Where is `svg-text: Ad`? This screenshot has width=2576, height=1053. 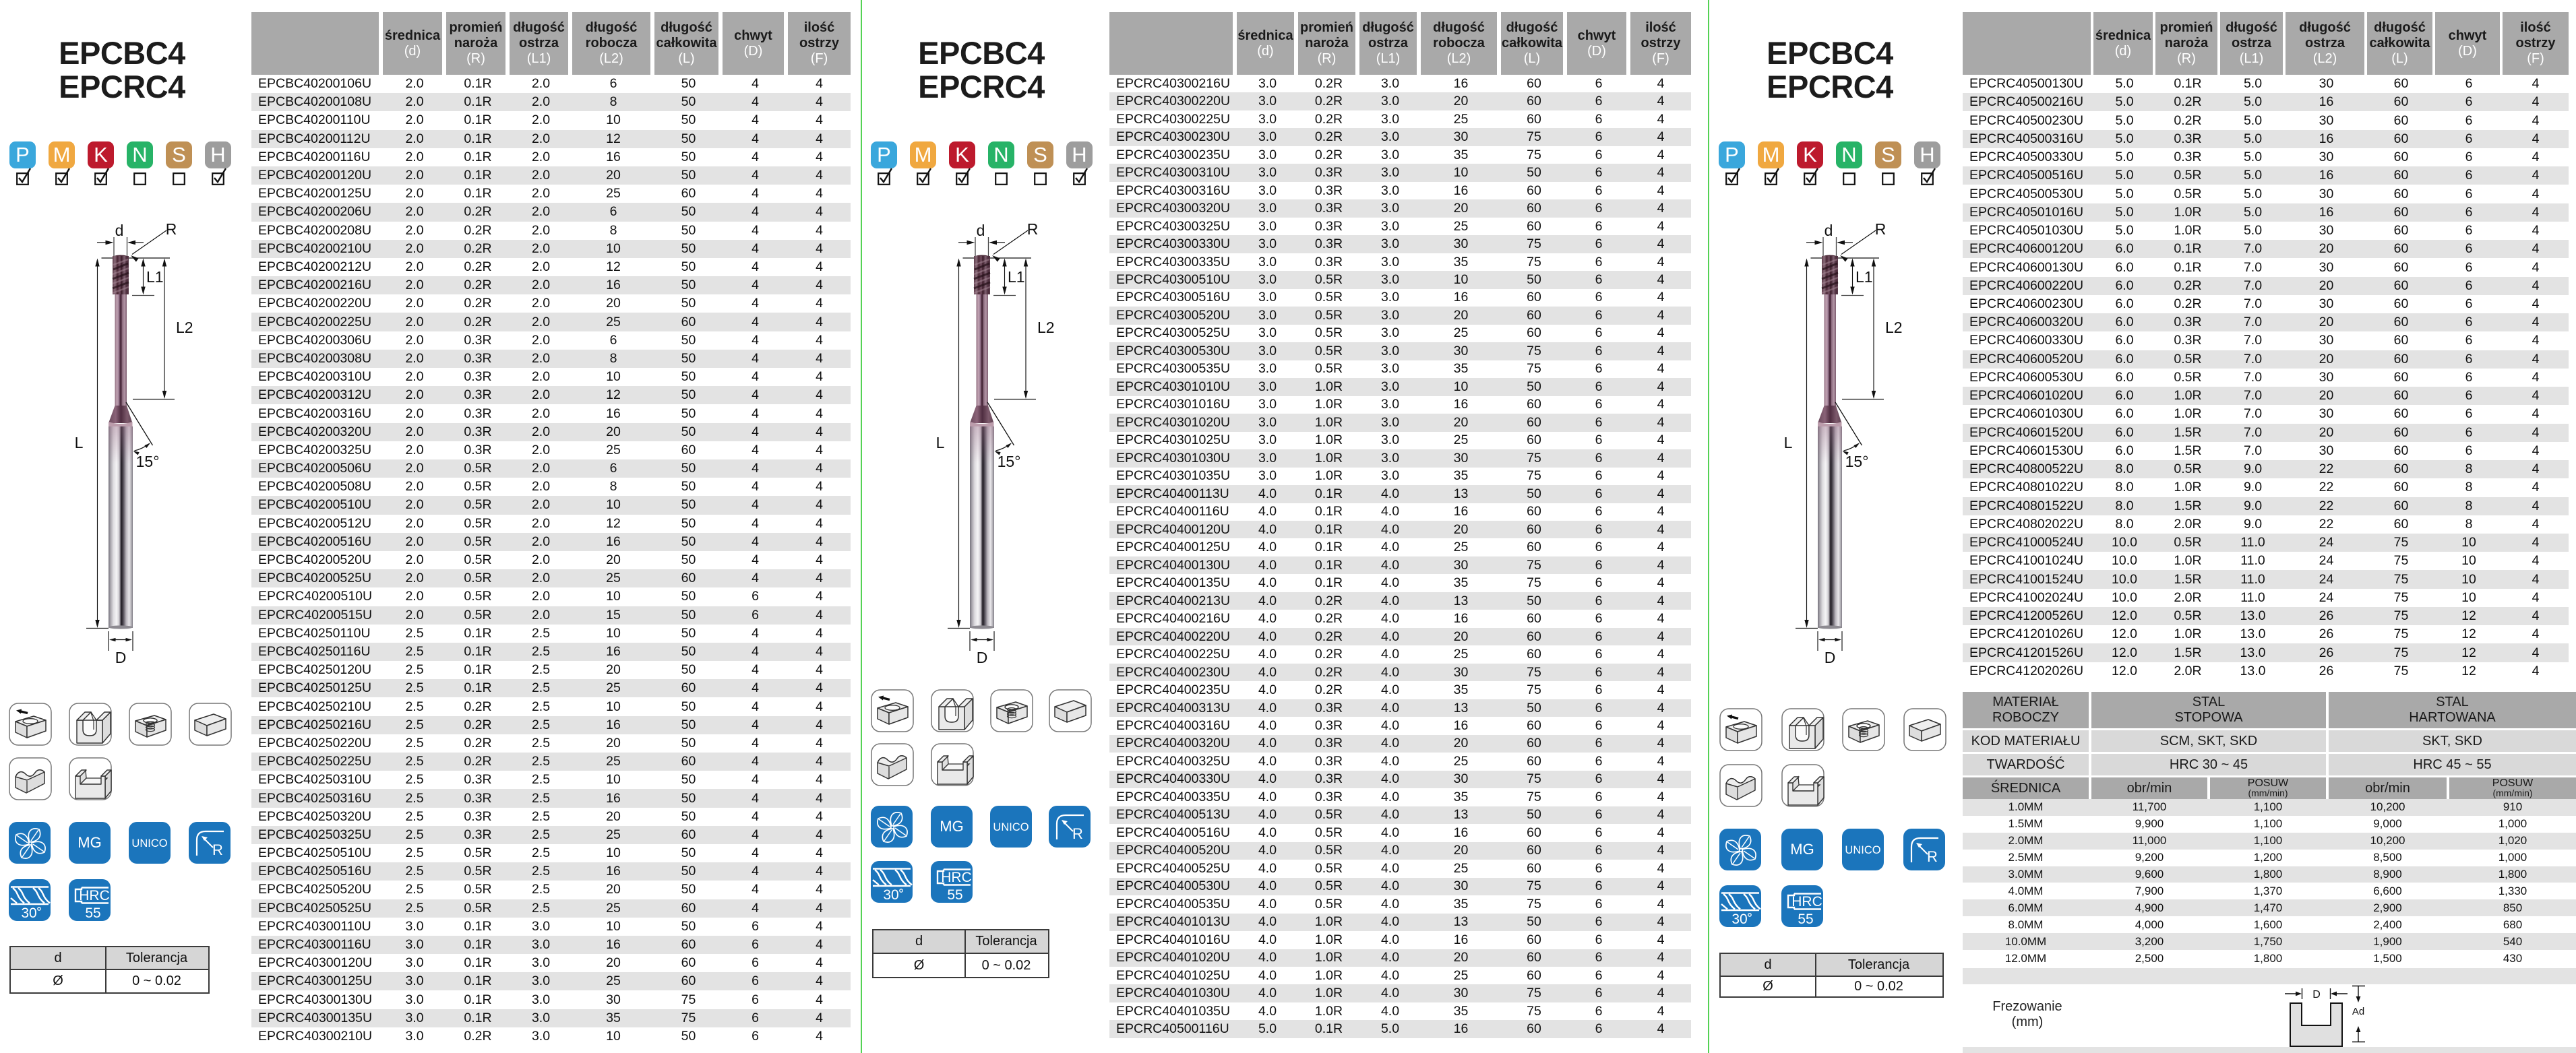 svg-text: Ad is located at coordinates (2358, 1012).